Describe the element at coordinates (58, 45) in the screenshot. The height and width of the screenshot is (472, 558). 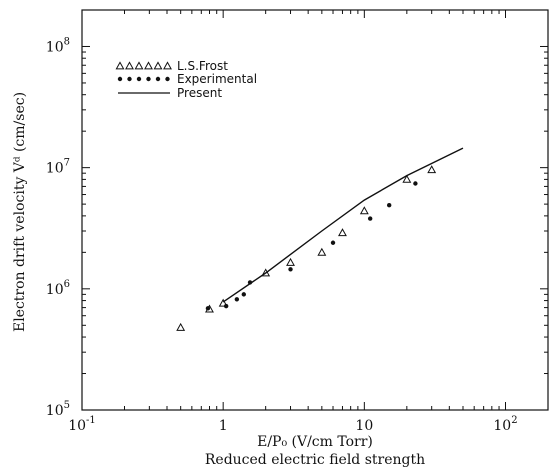
I see `y-tick-label: 10⁸` at that location.